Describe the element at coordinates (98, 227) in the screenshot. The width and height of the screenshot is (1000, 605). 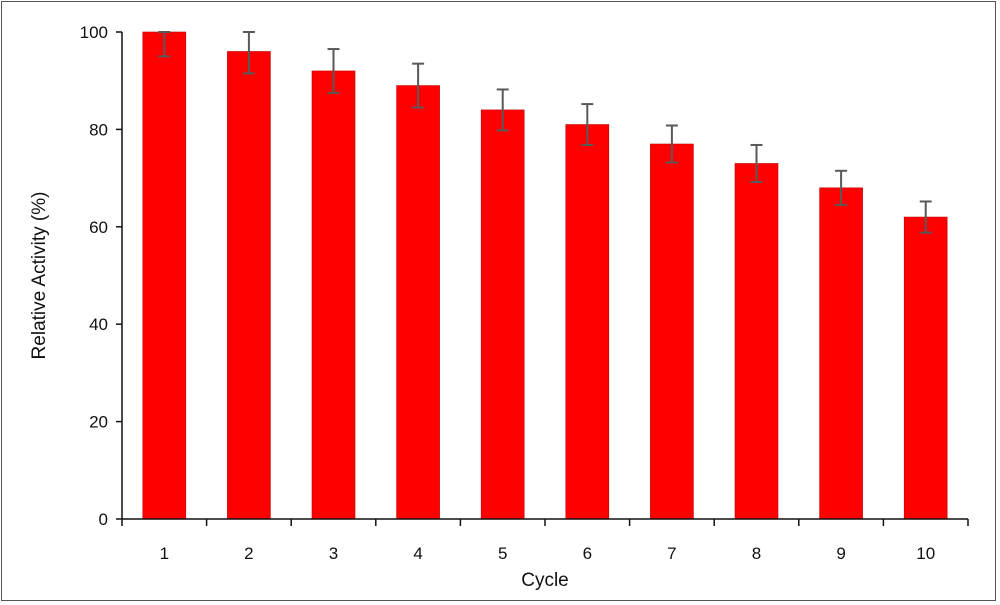
I see `y-tick-label: 60` at that location.